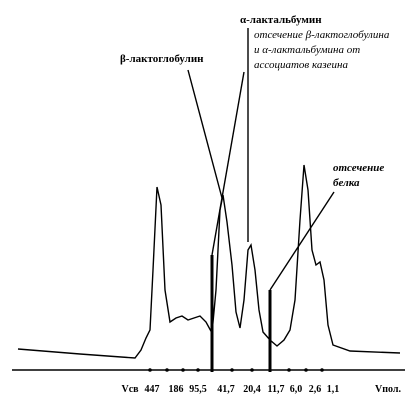 This screenshot has width=419, height=406. I want to click on axis-label: 186, so click(176, 389).